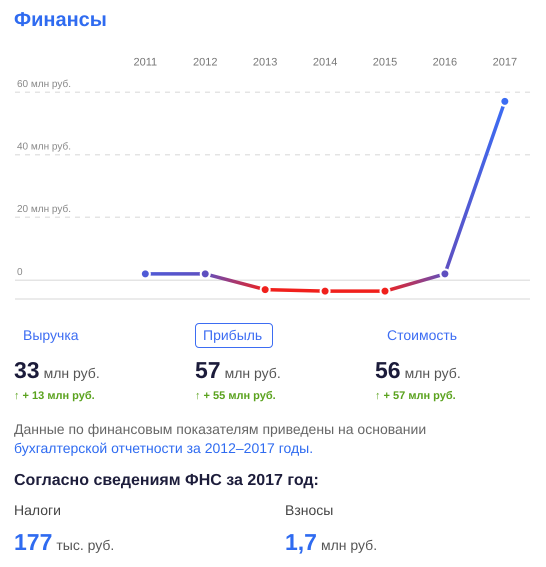  I want to click on text: 56 млн руб., so click(418, 370).